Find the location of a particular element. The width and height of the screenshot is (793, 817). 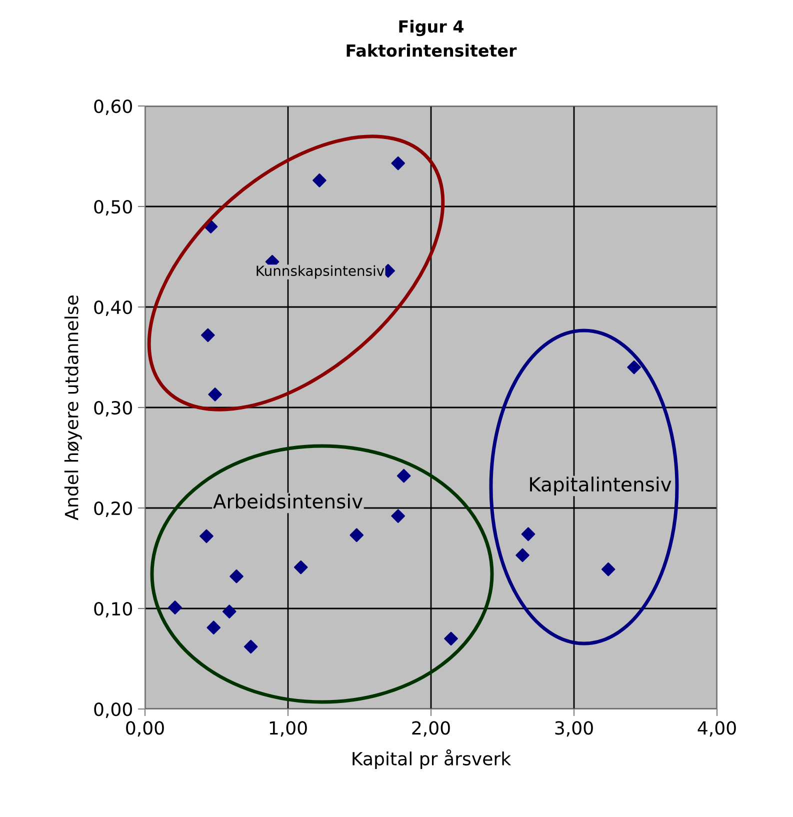

y-tick-label: 0,30 is located at coordinates (113, 408).